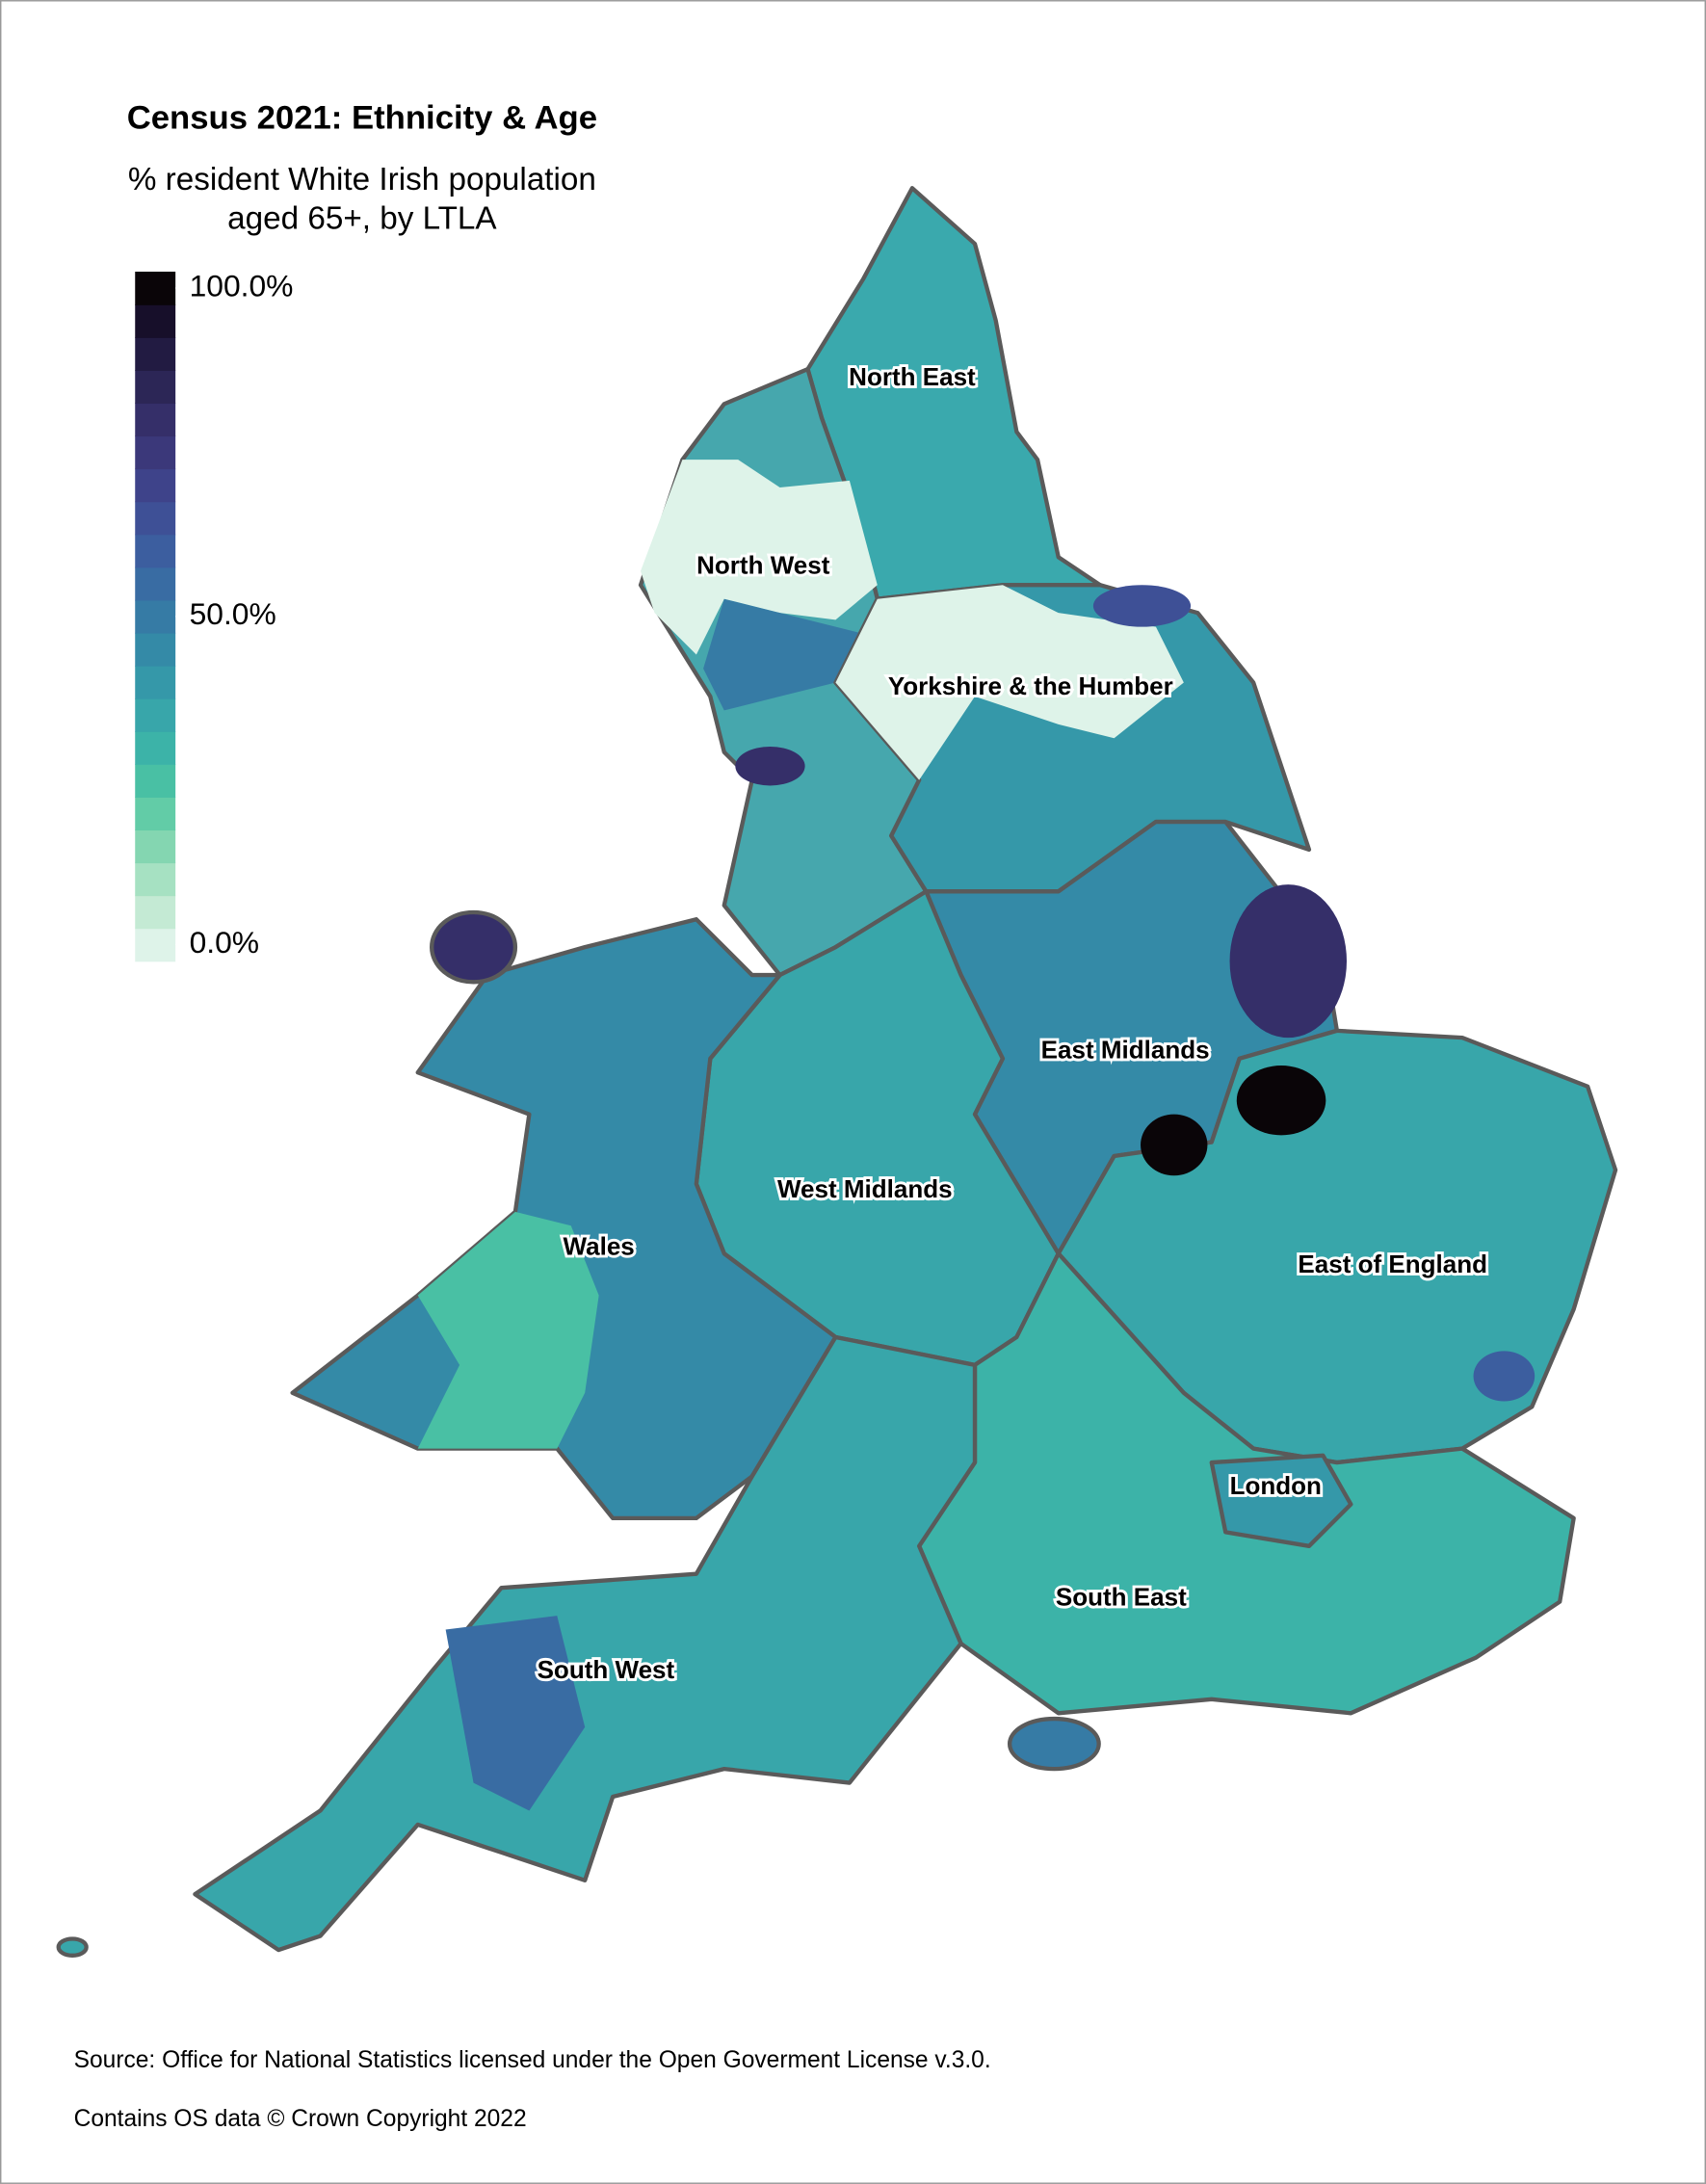  Describe the element at coordinates (224, 943) in the screenshot. I see `legend-tick-label: 0.0%` at that location.